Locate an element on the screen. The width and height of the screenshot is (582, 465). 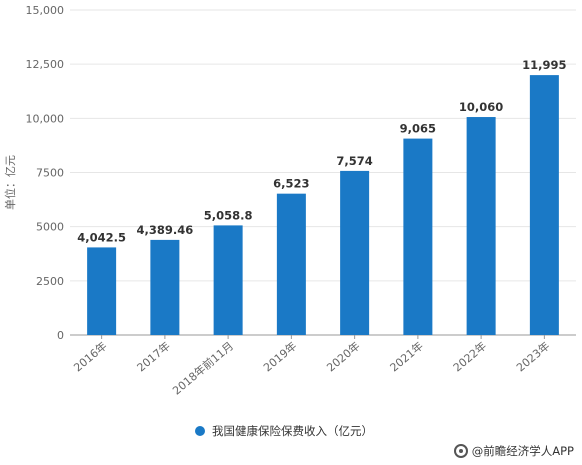
y-tick-label: 0 is located at coordinates (60, 335).